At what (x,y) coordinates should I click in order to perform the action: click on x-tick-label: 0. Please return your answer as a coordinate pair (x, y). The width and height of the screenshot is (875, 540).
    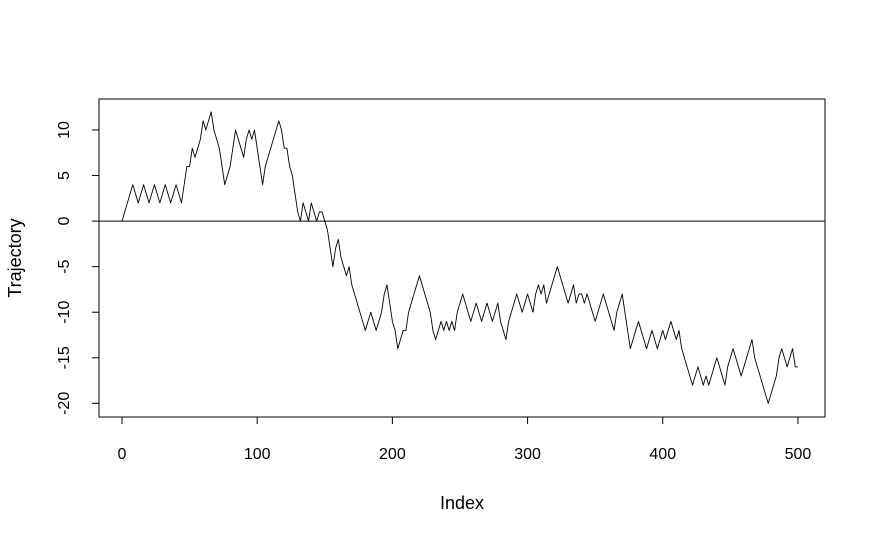
    Looking at the image, I should click on (122, 454).